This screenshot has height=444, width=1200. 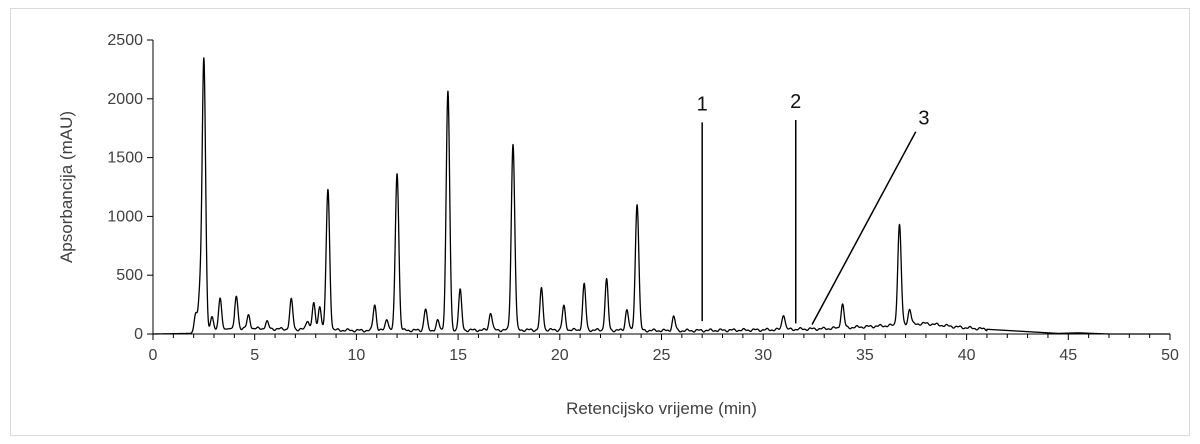 I want to click on y-tick-label: 1000, so click(x=125, y=216).